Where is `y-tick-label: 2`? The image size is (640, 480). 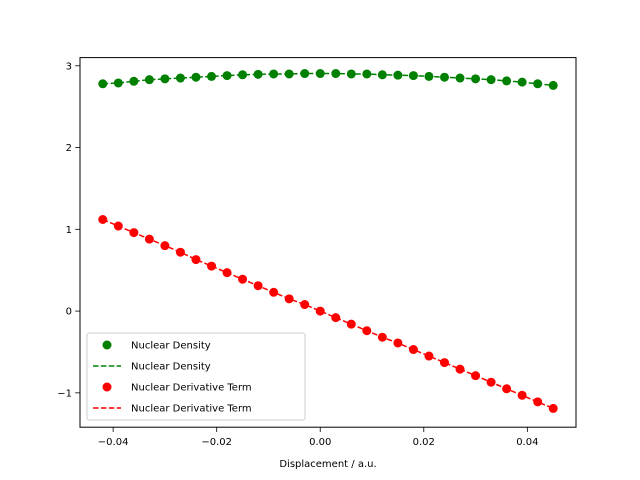
y-tick-label: 2 is located at coordinates (69, 148).